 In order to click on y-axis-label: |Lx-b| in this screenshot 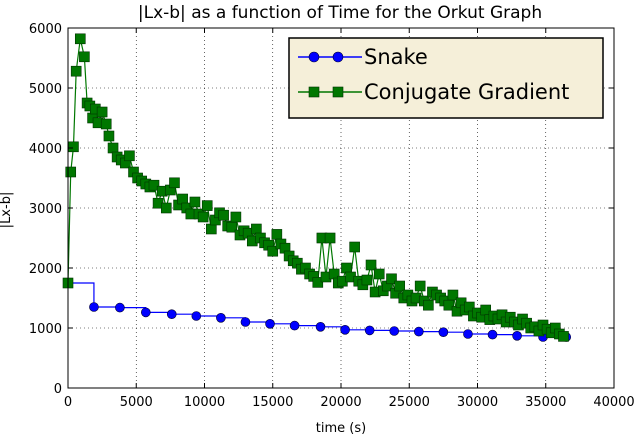, I will do `click(7, 210)`.